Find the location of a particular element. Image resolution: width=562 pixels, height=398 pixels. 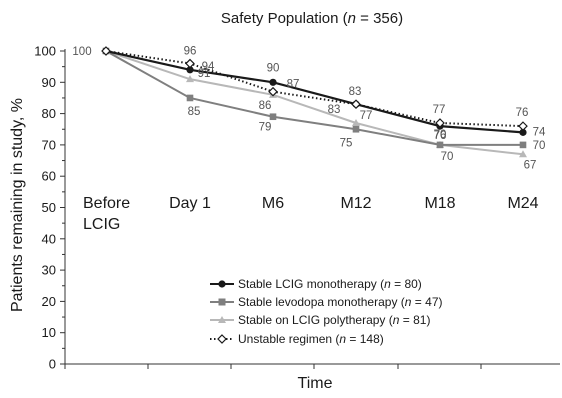

x-category-label: M18 is located at coordinates (439, 203).